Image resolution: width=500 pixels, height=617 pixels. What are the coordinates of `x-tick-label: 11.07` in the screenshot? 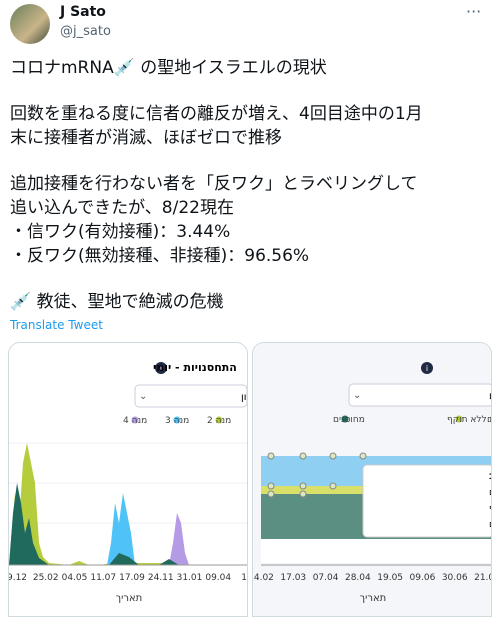 It's located at (103, 578).